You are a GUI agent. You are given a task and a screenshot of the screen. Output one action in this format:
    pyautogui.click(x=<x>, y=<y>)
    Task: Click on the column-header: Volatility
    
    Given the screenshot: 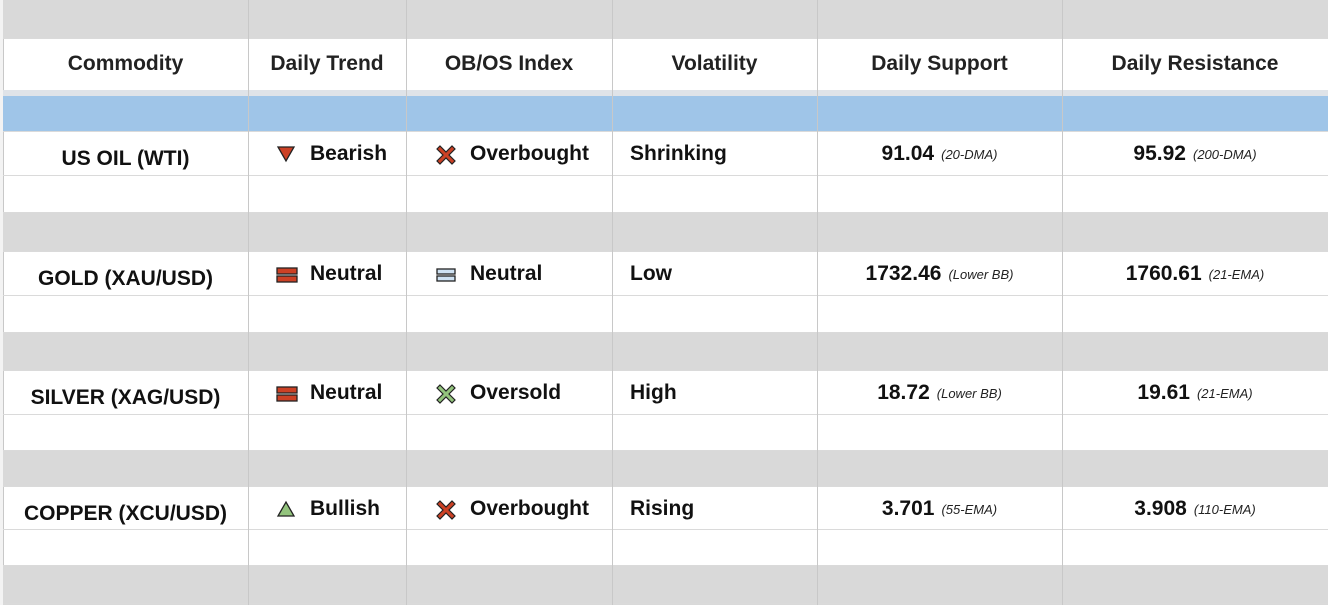 What is the action you would take?
    pyautogui.click(x=714, y=63)
    